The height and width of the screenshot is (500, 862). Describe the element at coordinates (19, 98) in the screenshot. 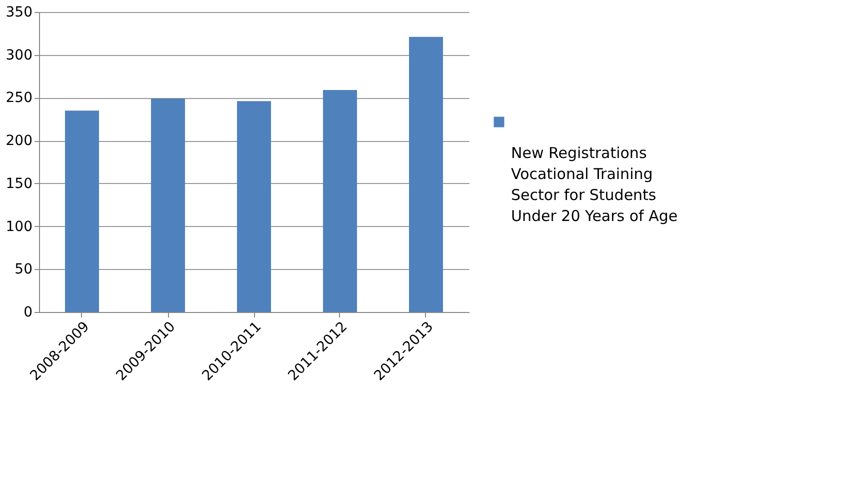

I see `y-tick-label: 250` at that location.